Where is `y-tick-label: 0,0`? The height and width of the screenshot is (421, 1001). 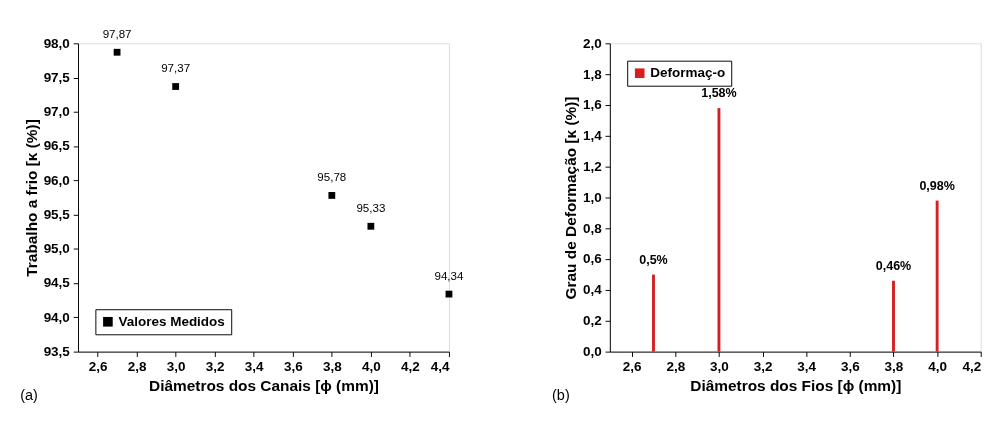 y-tick-label: 0,0 is located at coordinates (592, 351).